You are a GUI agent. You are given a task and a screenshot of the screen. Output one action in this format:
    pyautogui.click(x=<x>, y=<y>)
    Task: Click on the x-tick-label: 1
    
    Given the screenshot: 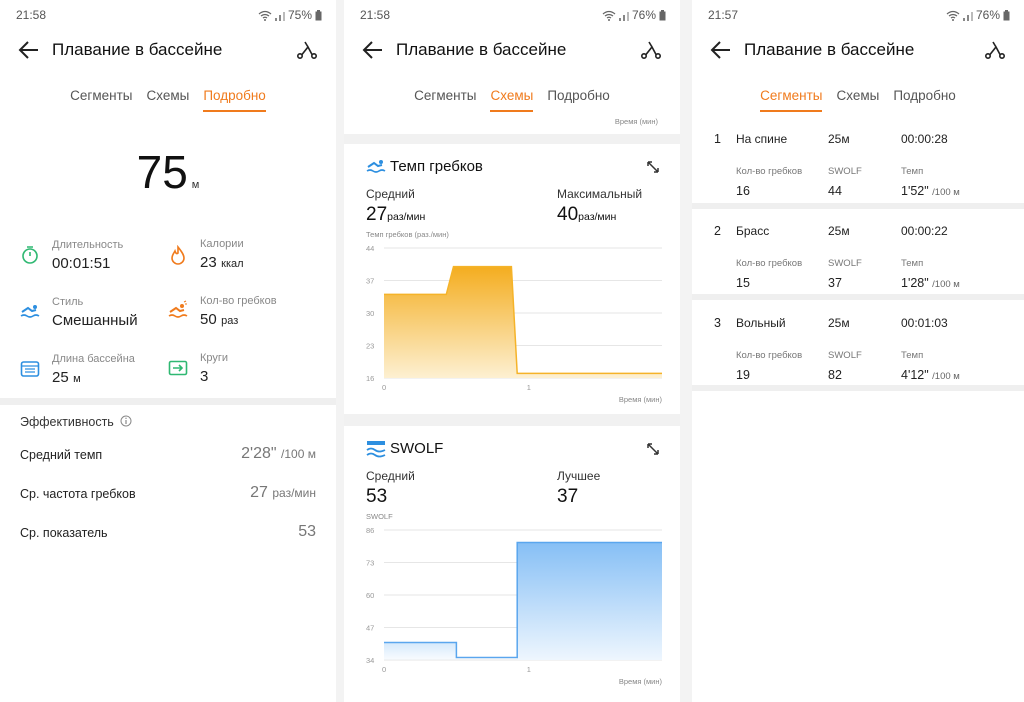 What is the action you would take?
    pyautogui.click(x=529, y=669)
    